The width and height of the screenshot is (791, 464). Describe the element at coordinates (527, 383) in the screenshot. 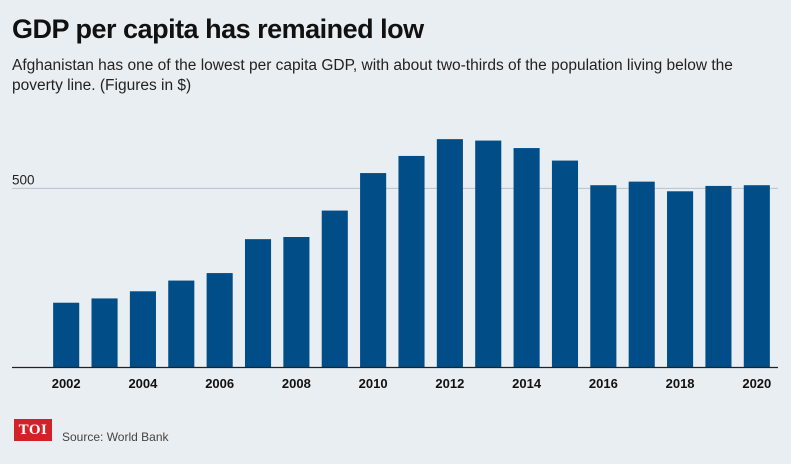

I see `x-tick-label: 2014` at that location.